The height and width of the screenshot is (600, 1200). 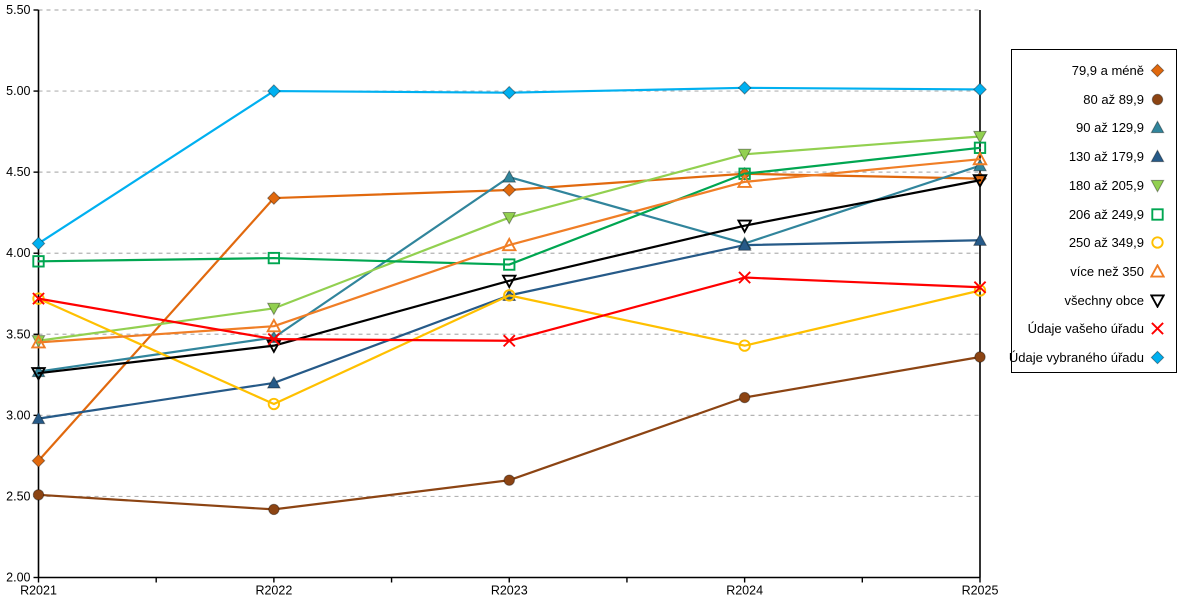 I want to click on y-axis-label: 2.00, so click(x=18, y=578).